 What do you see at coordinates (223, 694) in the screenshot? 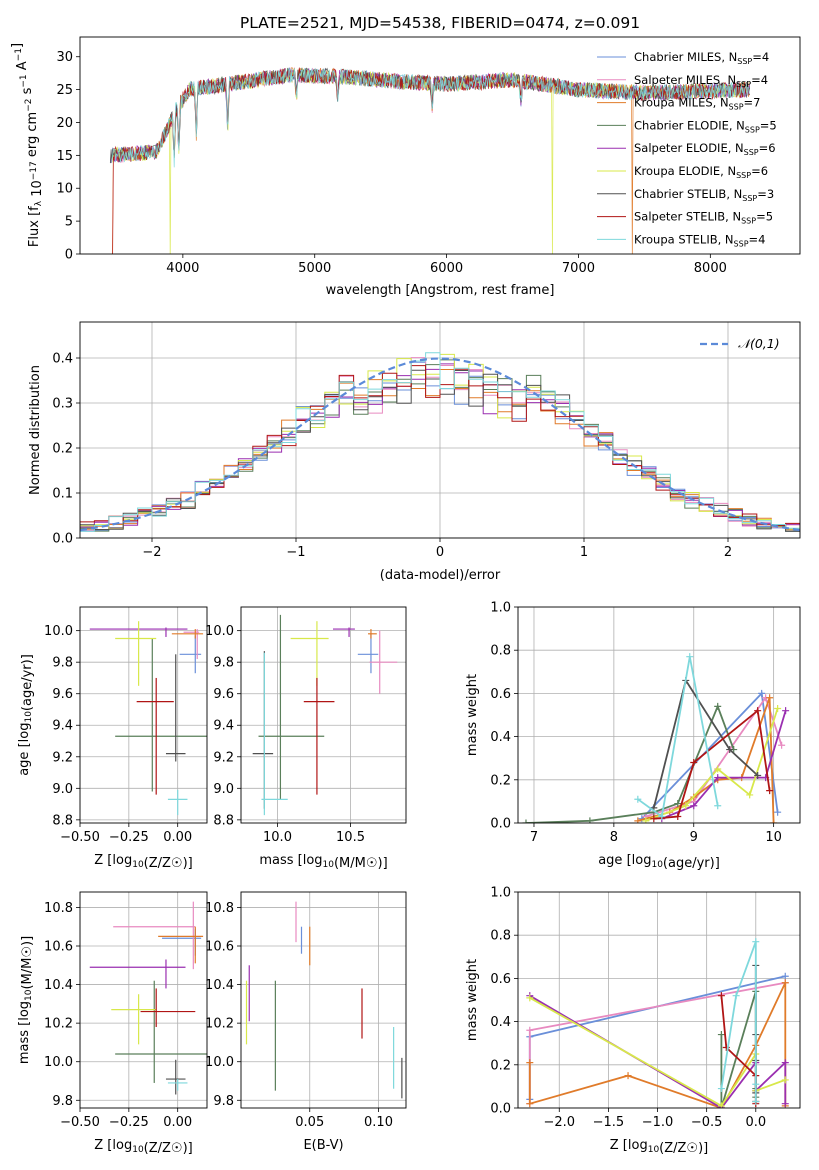
I see `y-tick-label: 9.6` at bounding box center [223, 694].